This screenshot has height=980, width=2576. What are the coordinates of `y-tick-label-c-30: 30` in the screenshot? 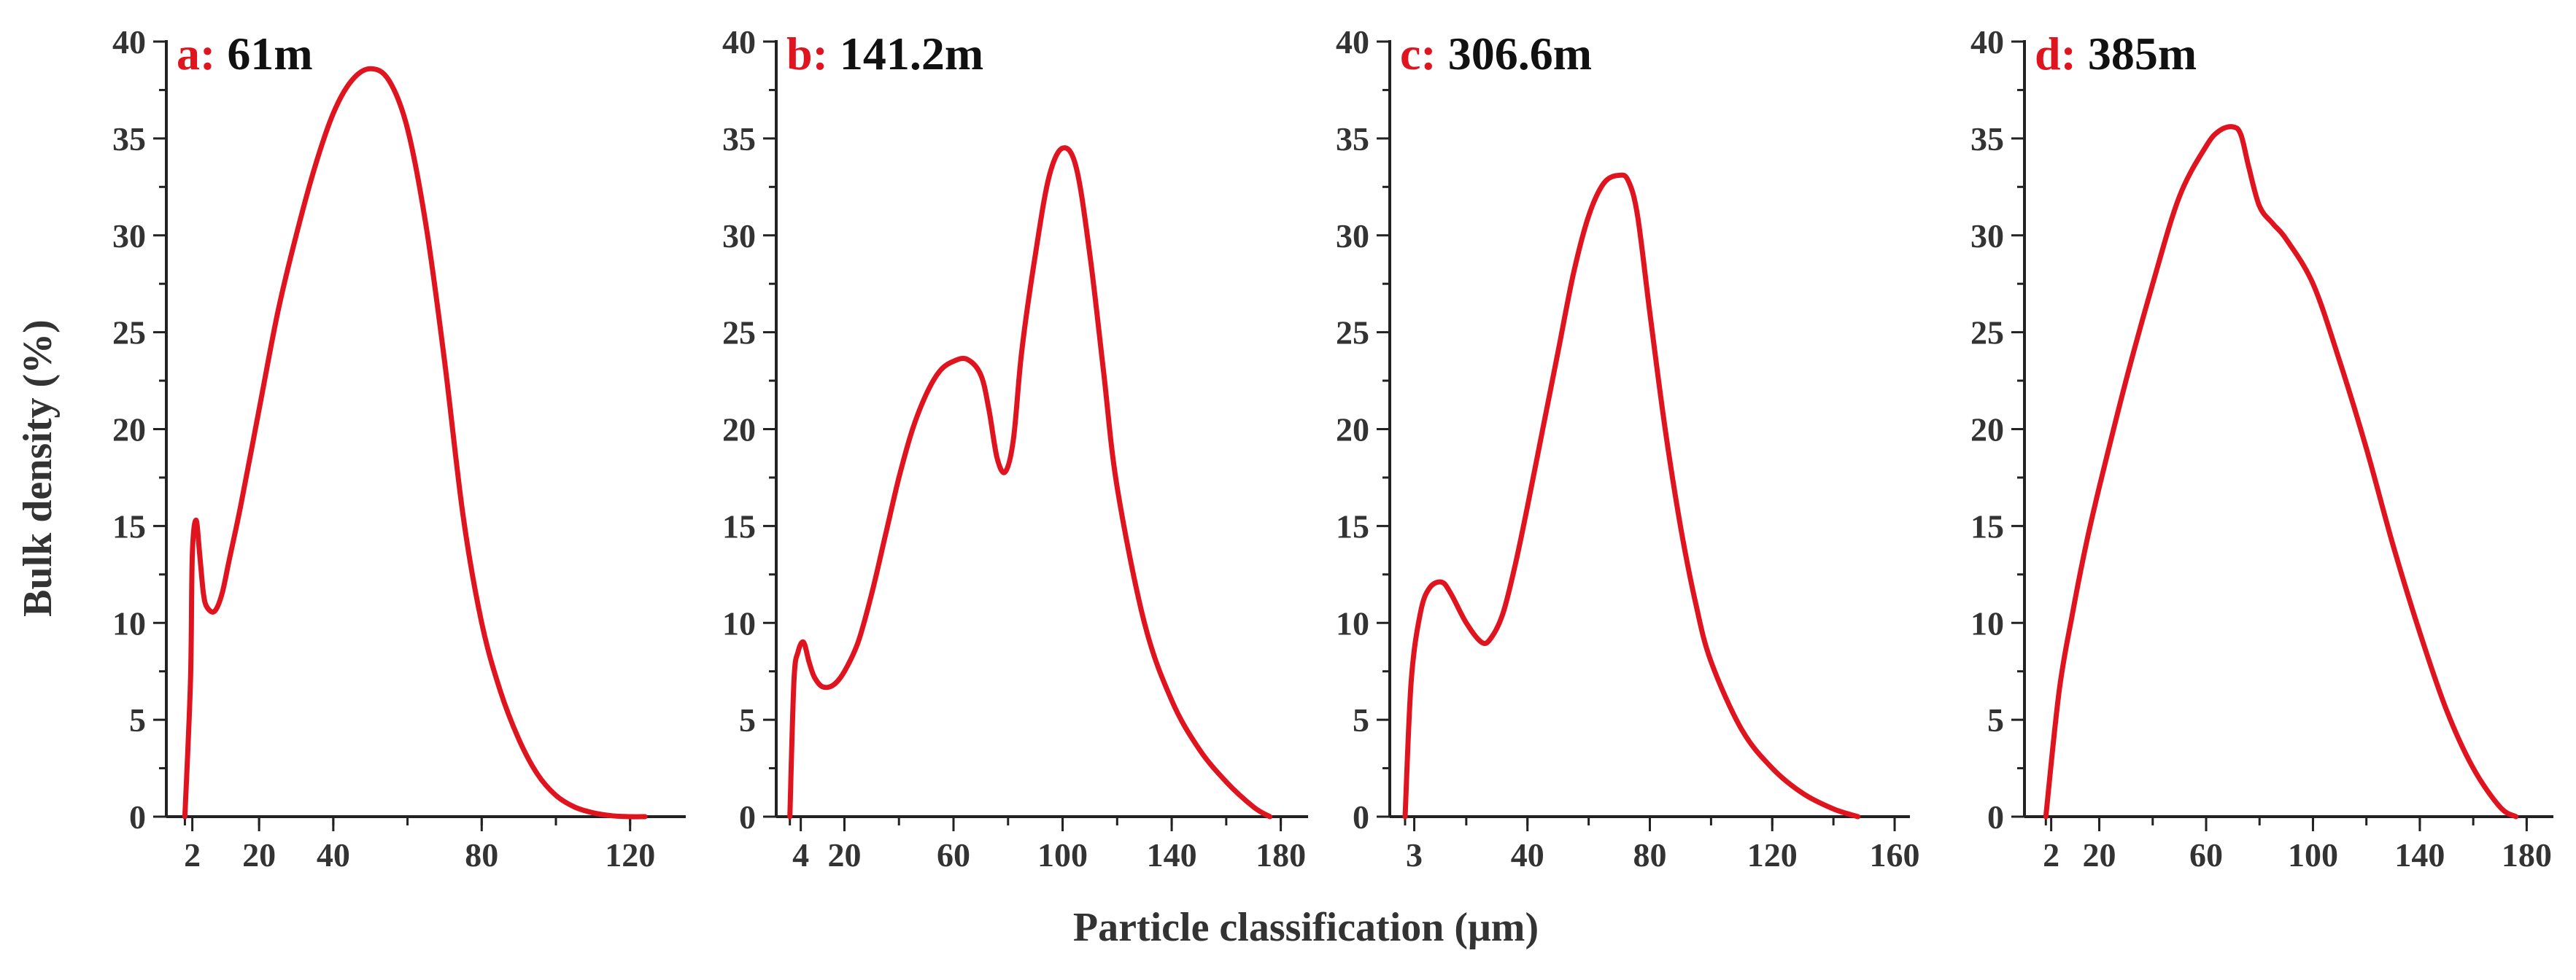 It's located at (1352, 235).